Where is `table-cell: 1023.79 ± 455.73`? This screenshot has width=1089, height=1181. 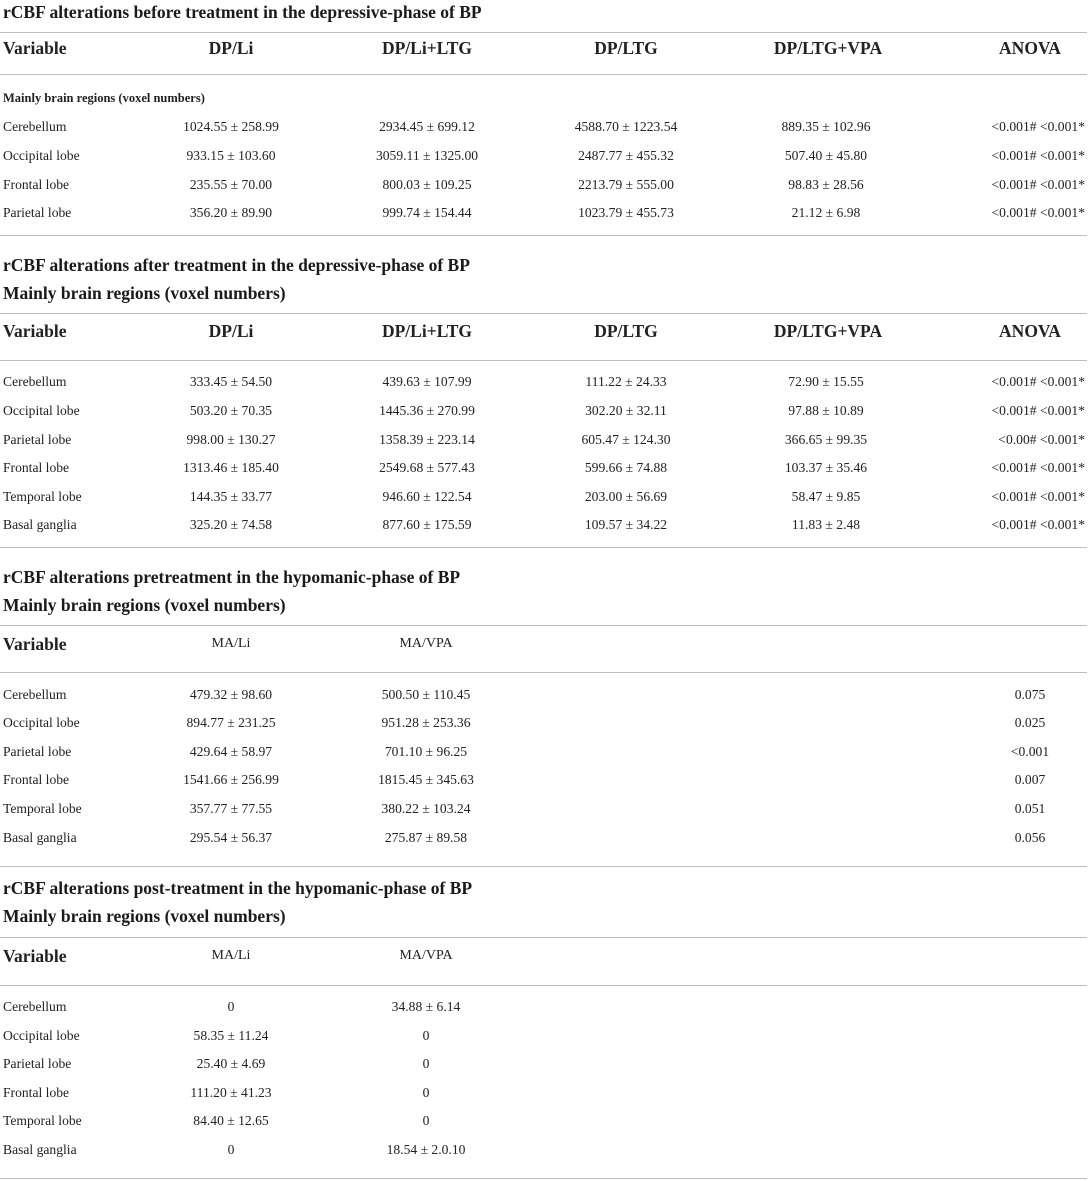 table-cell: 1023.79 ± 455.73 is located at coordinates (626, 212).